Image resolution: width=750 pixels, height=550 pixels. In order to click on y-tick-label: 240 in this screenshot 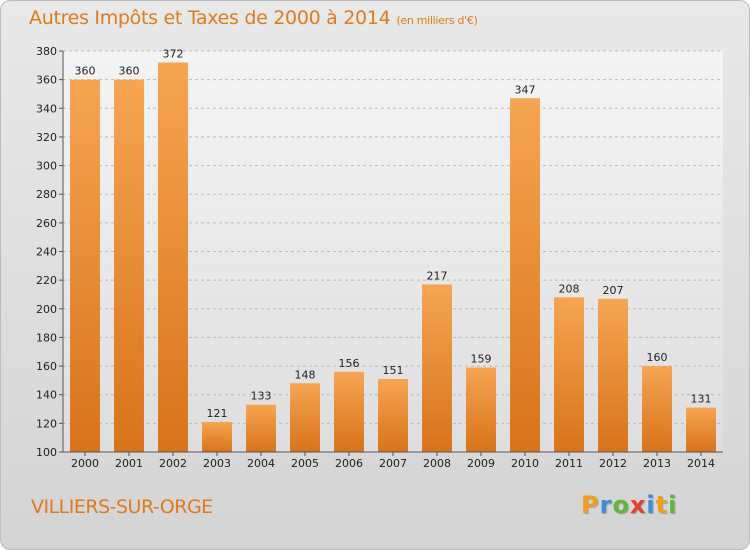, I will do `click(46, 252)`.